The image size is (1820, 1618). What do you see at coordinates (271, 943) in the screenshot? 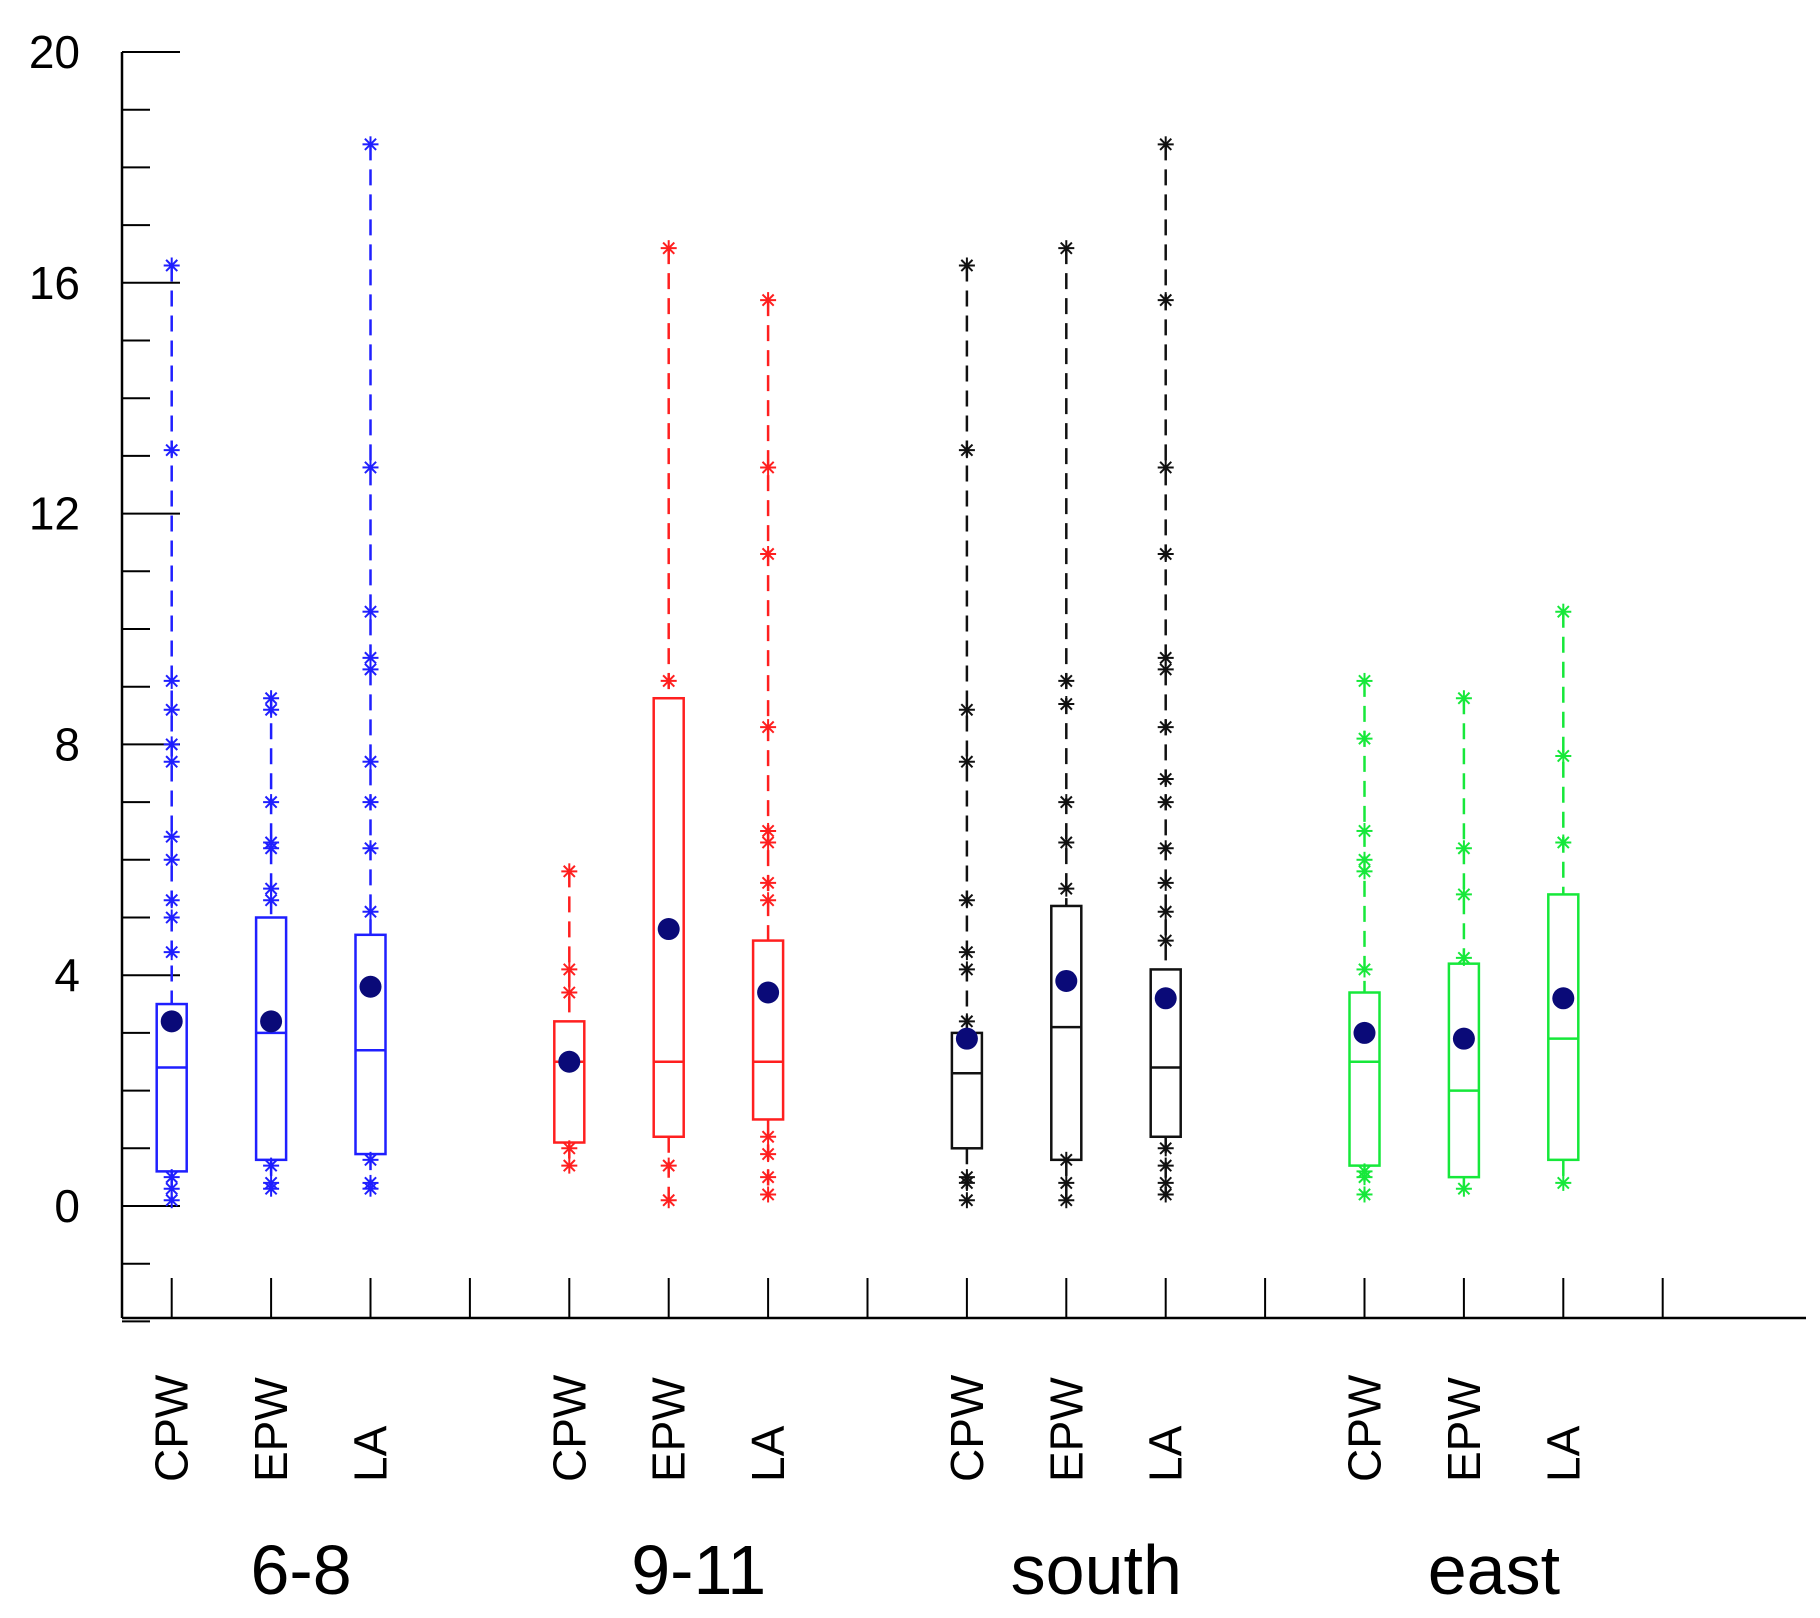
I see `box-6-8-EPW` at bounding box center [271, 943].